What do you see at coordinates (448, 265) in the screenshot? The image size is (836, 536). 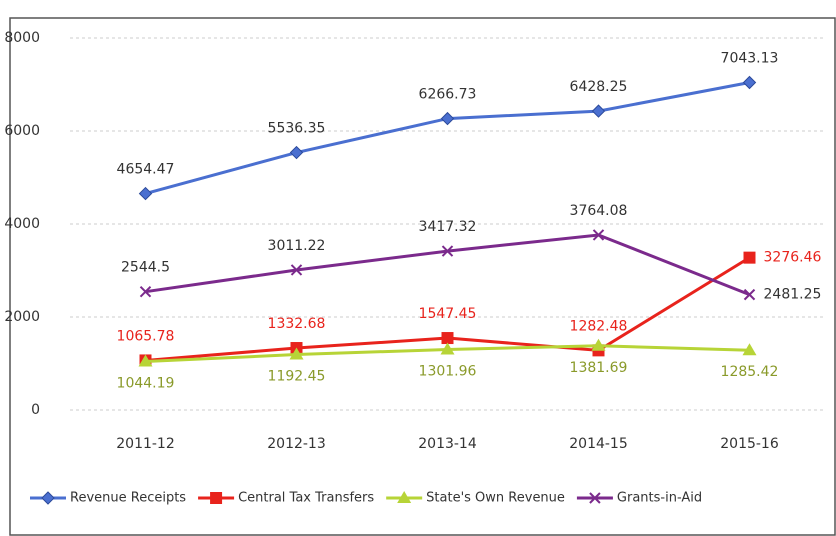 I see `series-line` at bounding box center [448, 265].